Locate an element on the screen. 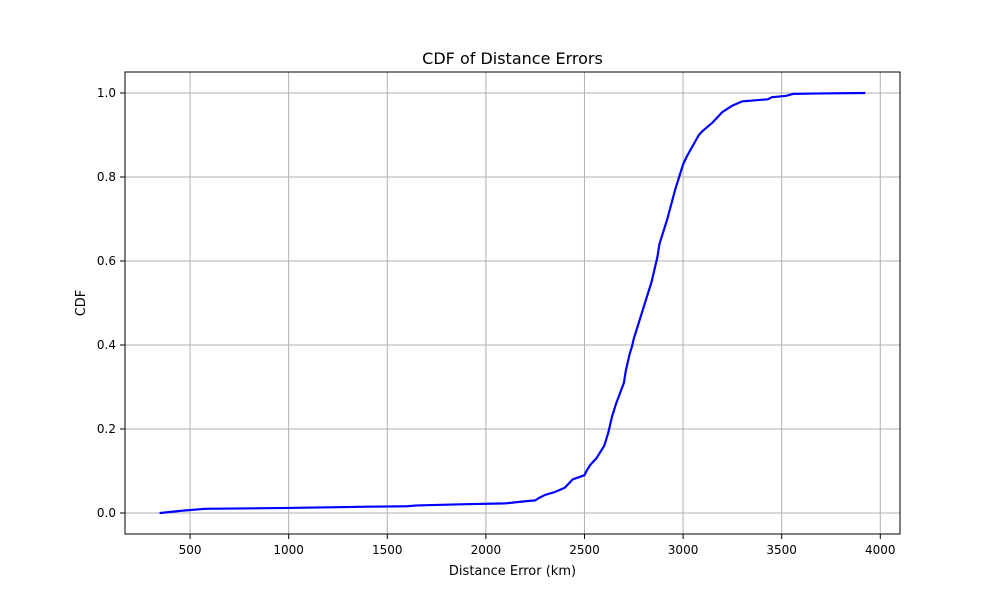 This screenshot has width=1000, height=600. x-tick-label: 2000 is located at coordinates (486, 550).